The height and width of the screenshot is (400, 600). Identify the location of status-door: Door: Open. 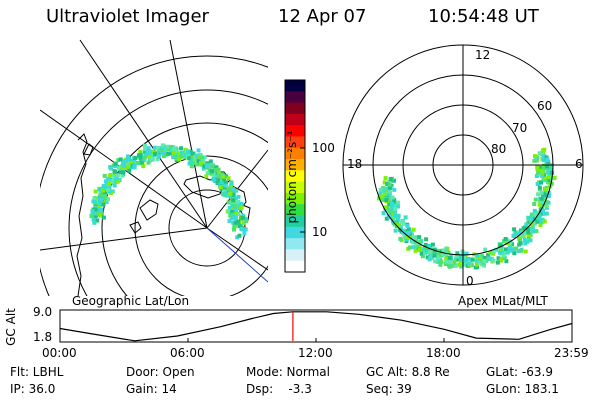
(160, 372).